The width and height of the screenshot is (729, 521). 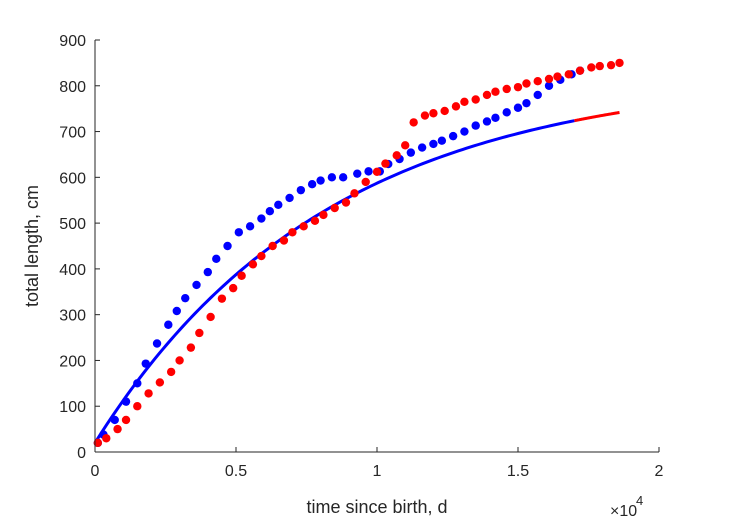 What do you see at coordinates (236, 471) in the screenshot?
I see `x-tick-label: 0.5` at bounding box center [236, 471].